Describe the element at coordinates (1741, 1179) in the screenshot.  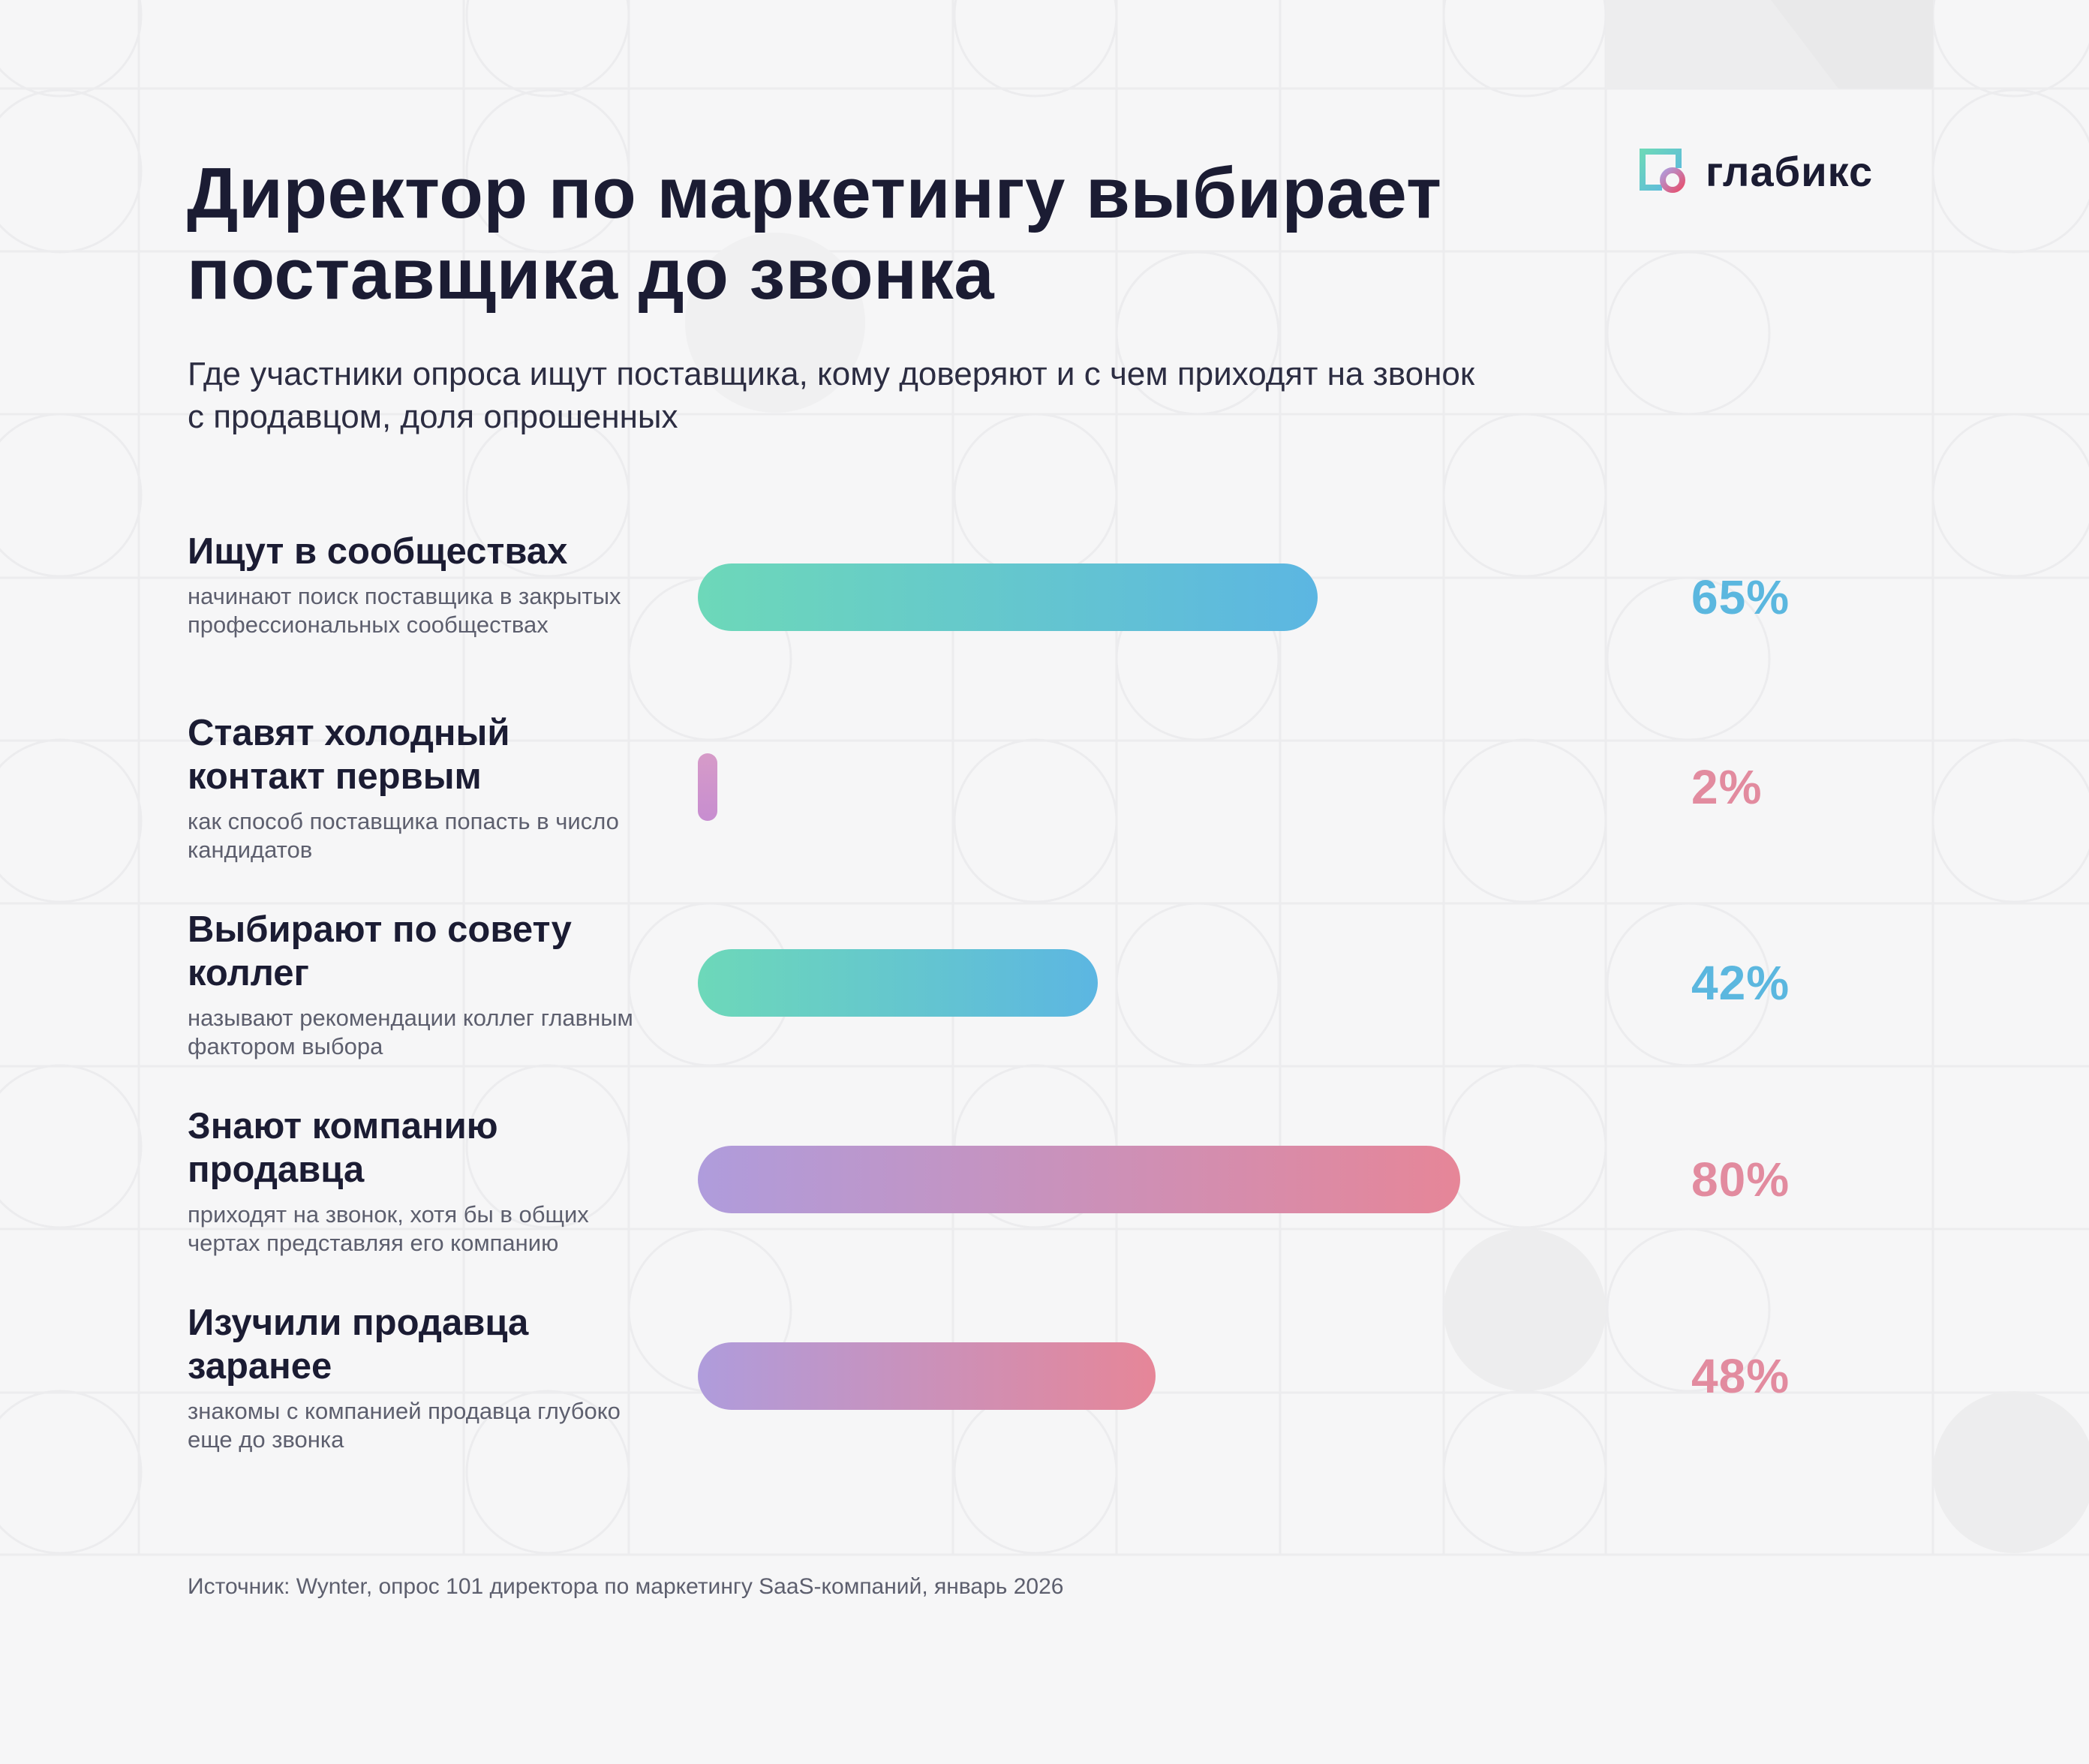
I see `value-label: 80%` at that location.